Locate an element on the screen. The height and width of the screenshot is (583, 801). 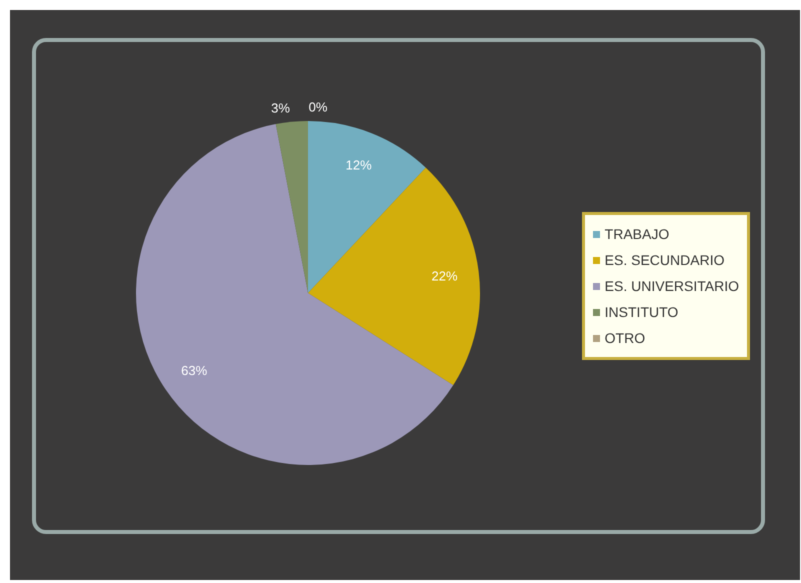
data-label: 63% is located at coordinates (194, 370).